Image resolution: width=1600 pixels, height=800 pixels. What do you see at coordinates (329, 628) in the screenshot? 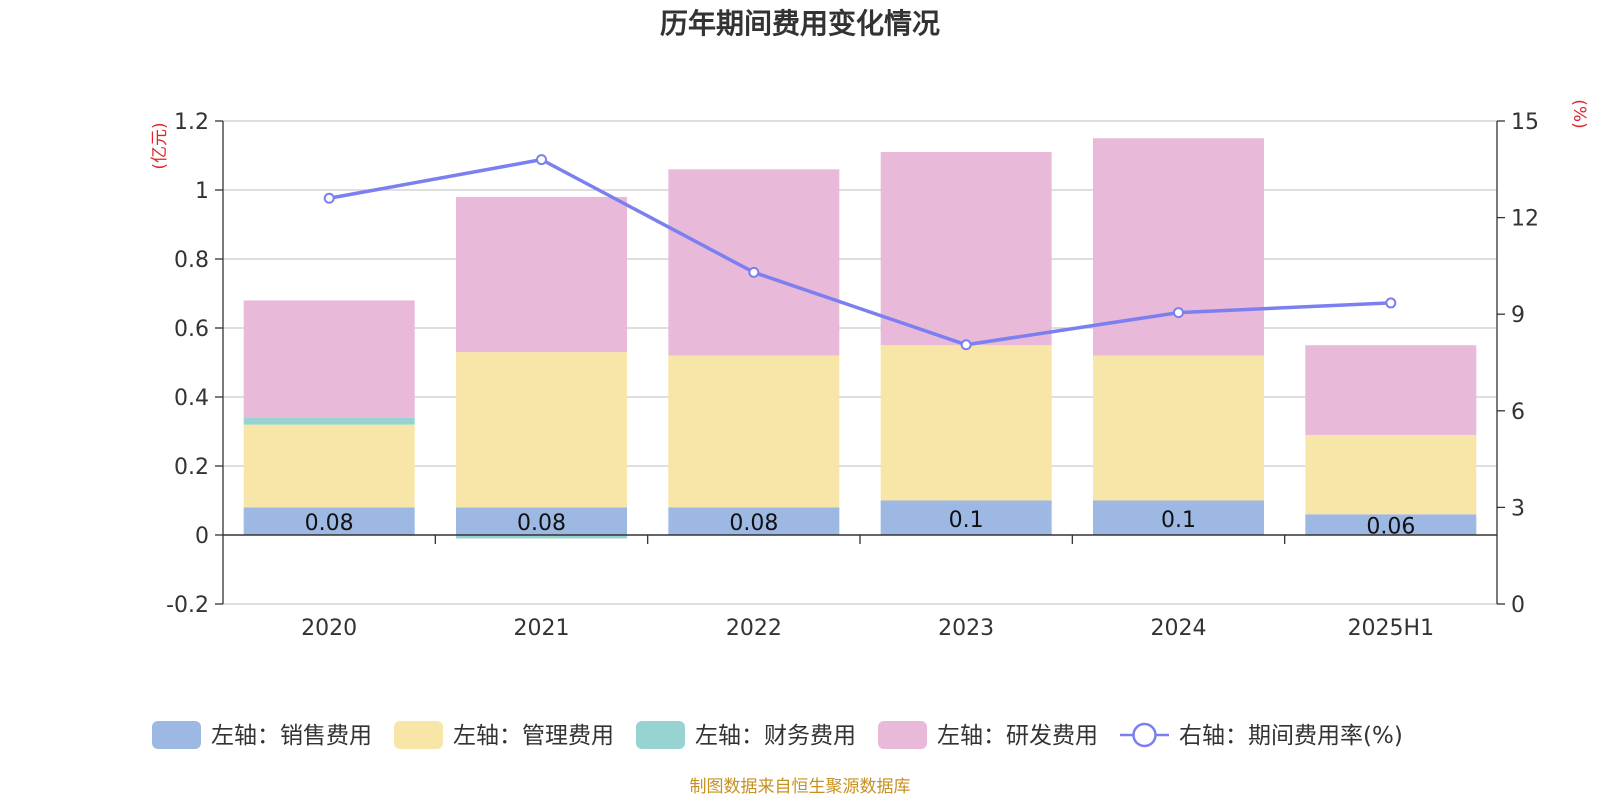
I see `x-axis-tick-label: 2020` at bounding box center [329, 628].